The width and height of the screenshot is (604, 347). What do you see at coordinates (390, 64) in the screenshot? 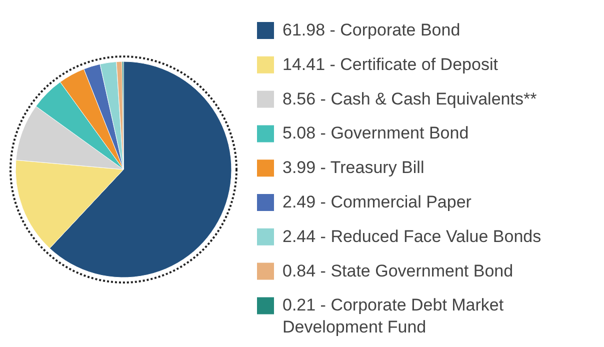
I see `legend-label: 14.41 - Certificate of Deposit` at bounding box center [390, 64].